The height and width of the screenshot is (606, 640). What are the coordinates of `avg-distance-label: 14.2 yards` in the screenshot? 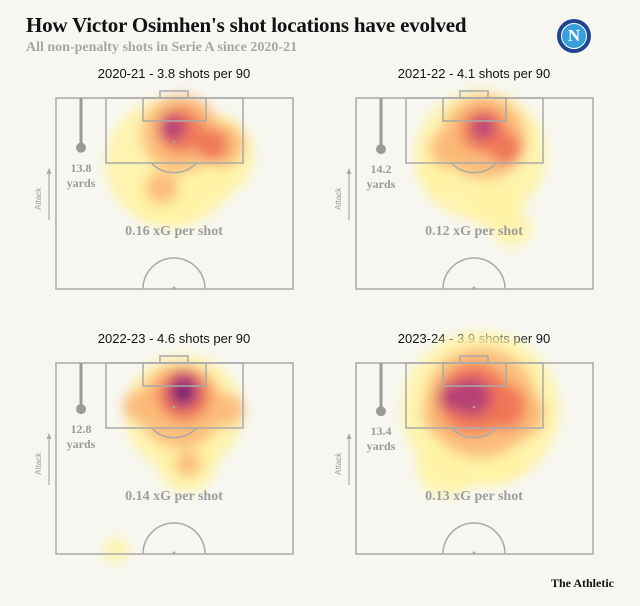 It's located at (381, 177).